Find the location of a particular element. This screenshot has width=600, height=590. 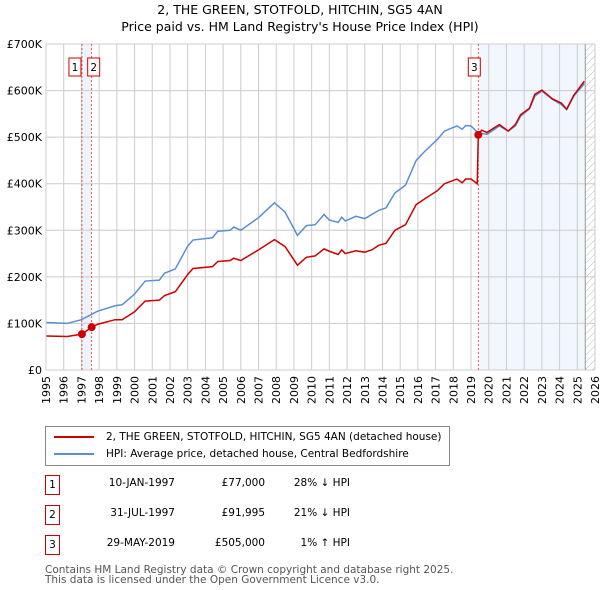

x-tick-label: 2012 is located at coordinates (347, 390).